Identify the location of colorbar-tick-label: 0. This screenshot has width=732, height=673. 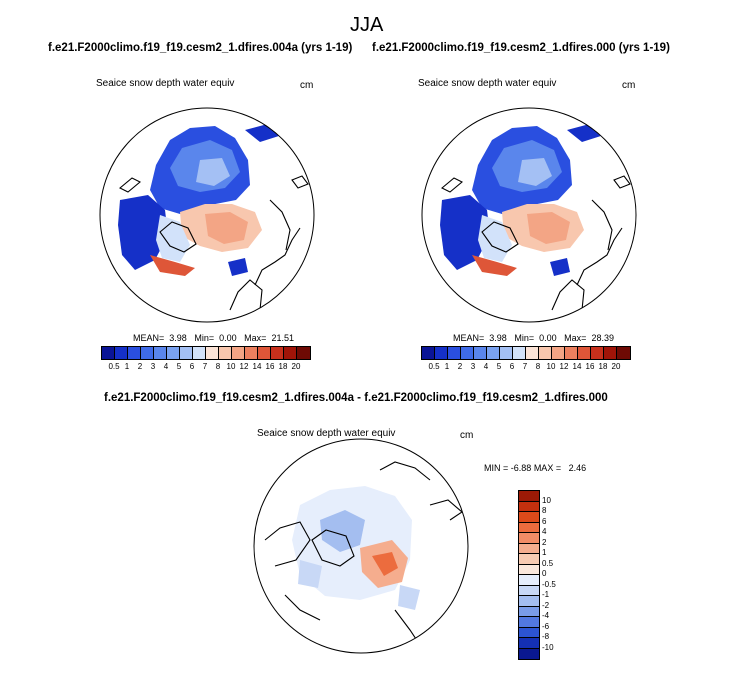
(544, 573).